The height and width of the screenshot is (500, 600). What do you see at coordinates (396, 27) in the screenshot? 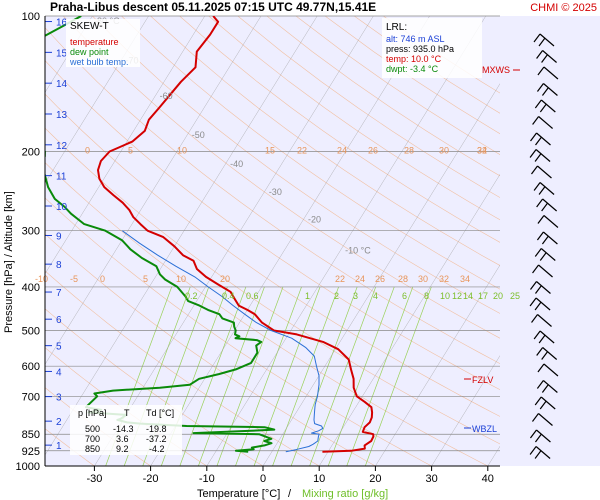
I see `lrl-title: LRL:` at bounding box center [396, 27].